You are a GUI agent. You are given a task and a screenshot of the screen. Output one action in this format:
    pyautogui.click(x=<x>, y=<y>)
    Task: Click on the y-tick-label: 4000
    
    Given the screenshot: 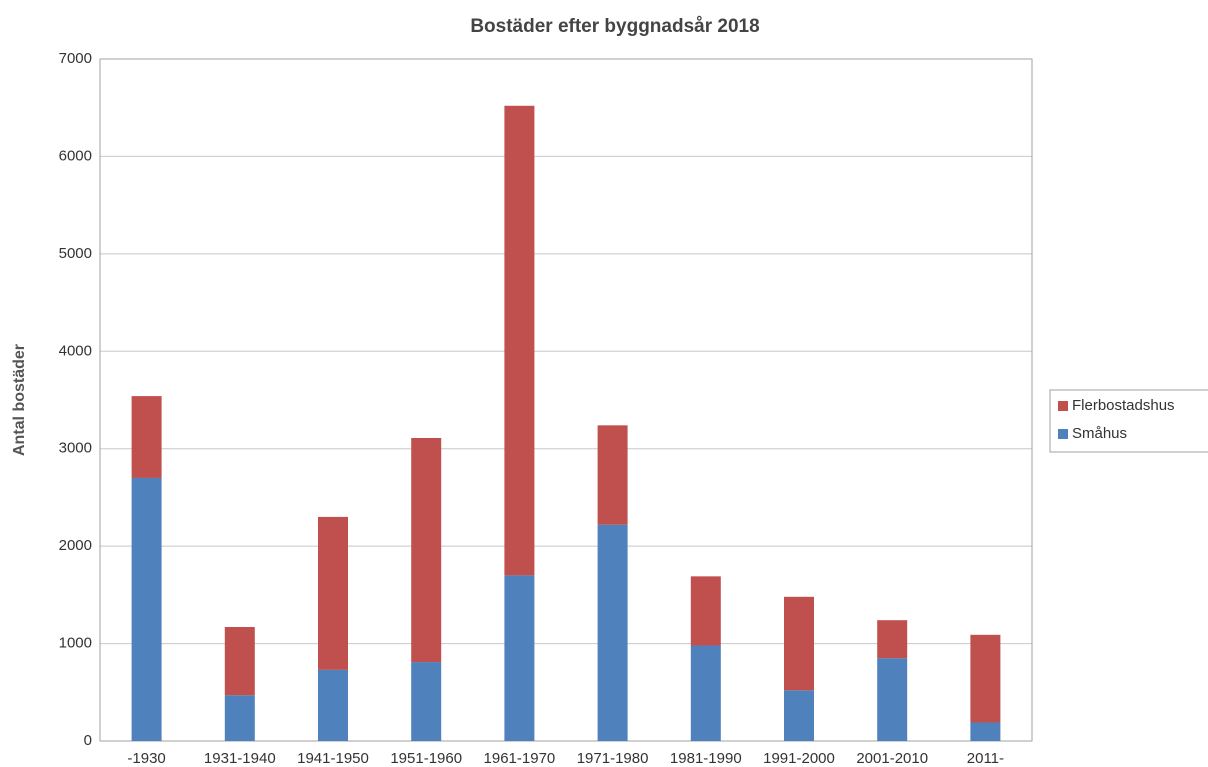 What is the action you would take?
    pyautogui.click(x=75, y=350)
    